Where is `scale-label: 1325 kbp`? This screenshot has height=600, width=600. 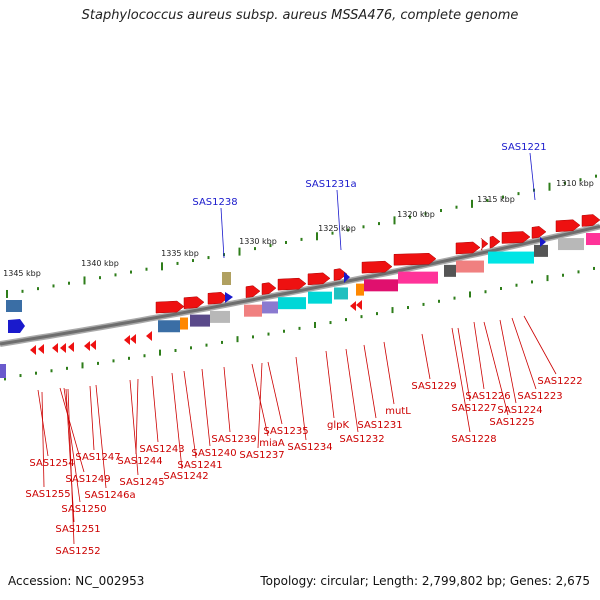
scale-label: 1325 kbp is located at coordinates (337, 228).